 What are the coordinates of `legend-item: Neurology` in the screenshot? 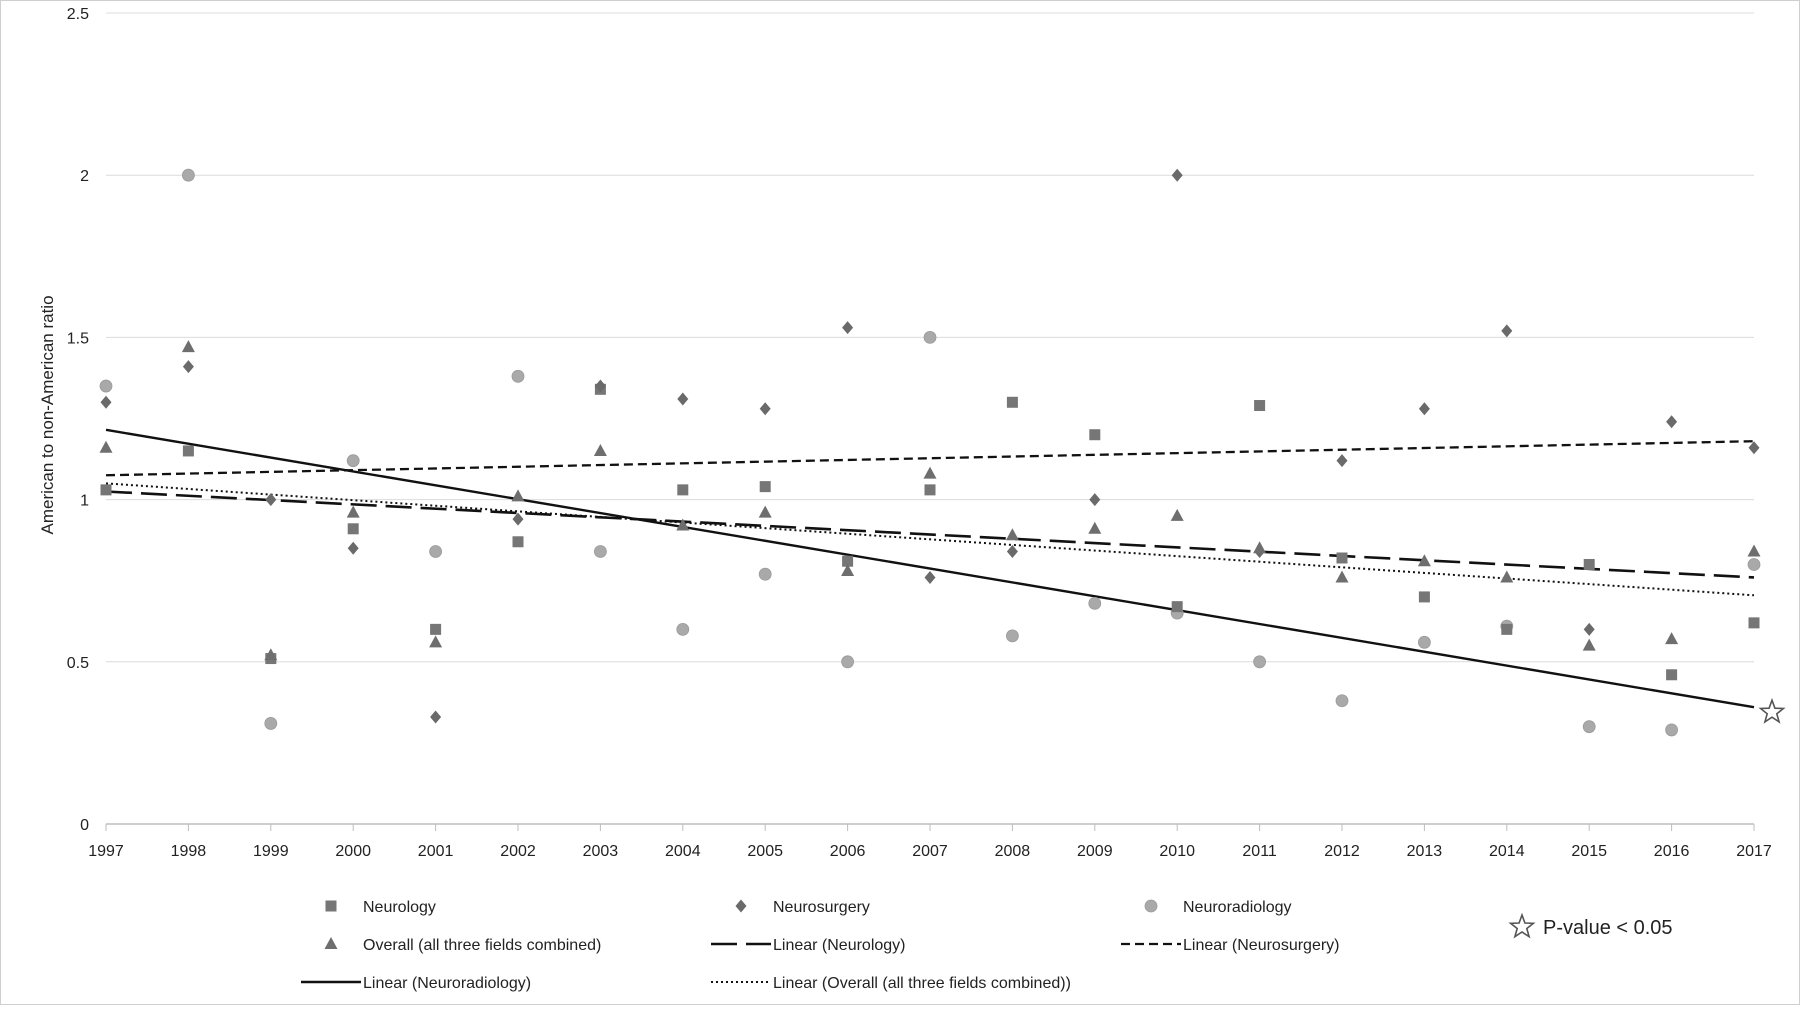 It's located at (380, 907).